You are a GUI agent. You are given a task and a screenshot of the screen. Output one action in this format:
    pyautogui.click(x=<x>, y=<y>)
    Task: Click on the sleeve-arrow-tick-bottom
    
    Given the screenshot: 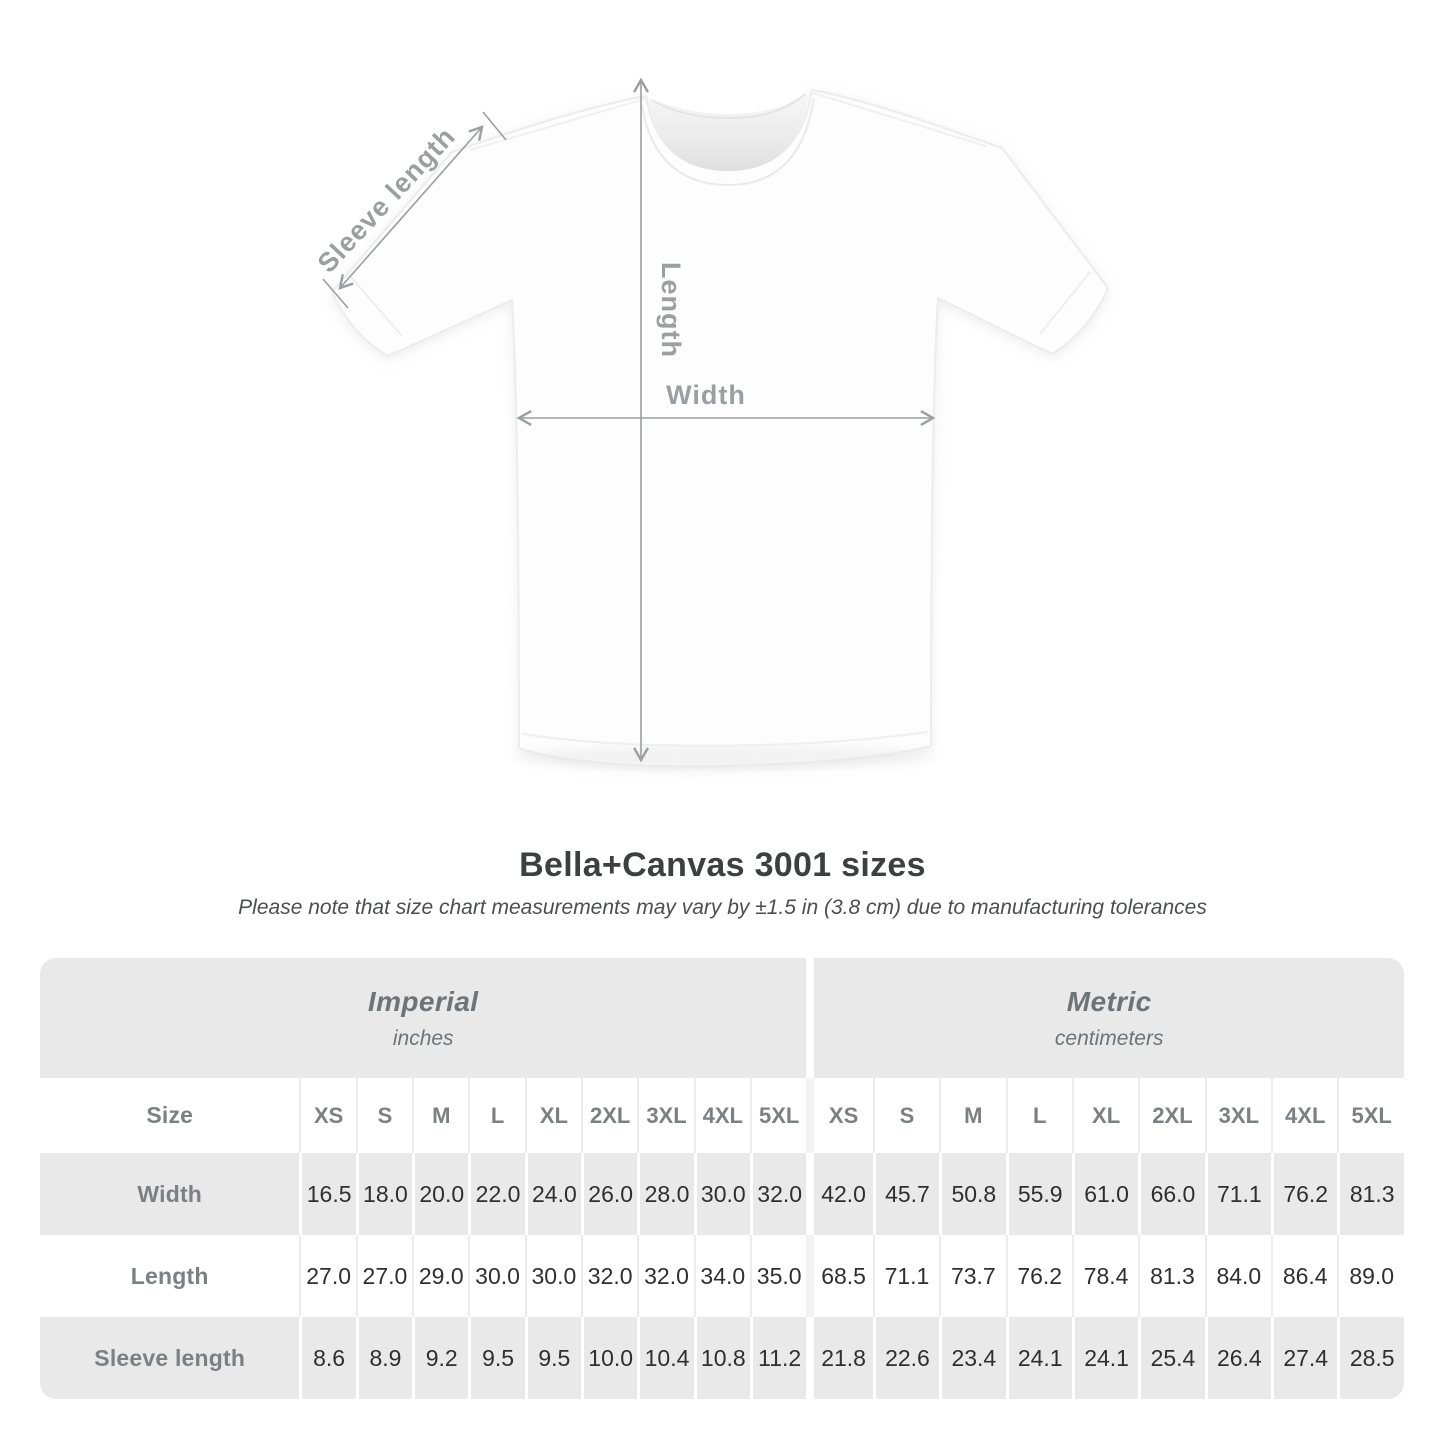 What is the action you would take?
    pyautogui.click(x=335, y=293)
    